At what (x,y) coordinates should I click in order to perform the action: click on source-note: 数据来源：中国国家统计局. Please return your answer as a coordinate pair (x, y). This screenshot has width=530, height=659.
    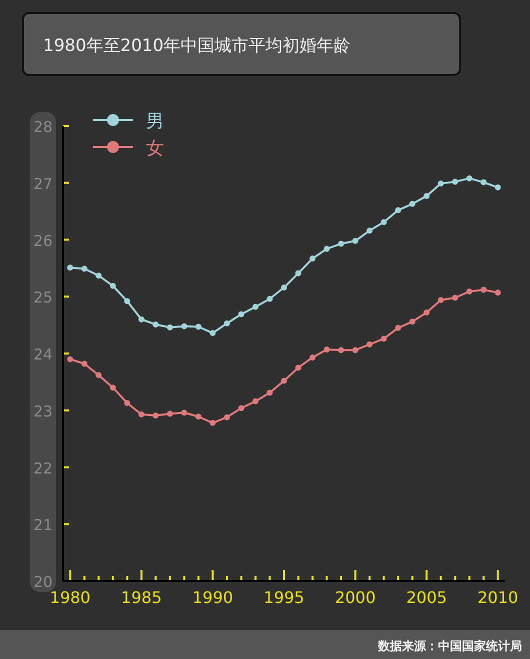
    Looking at the image, I should click on (449, 646).